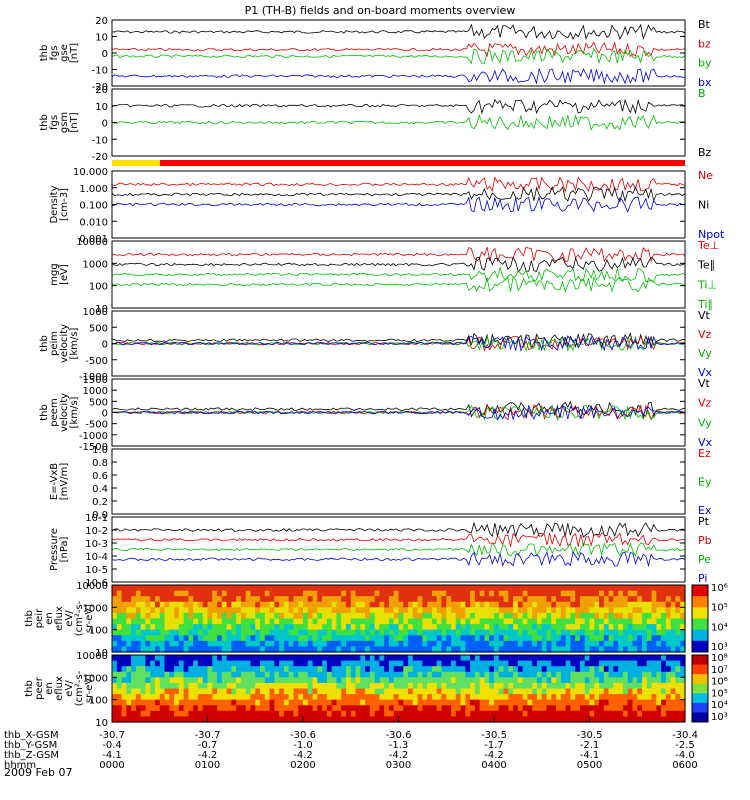 This screenshot has height=800, width=750. I want to click on y-tick-label: 100, so click(98, 701).